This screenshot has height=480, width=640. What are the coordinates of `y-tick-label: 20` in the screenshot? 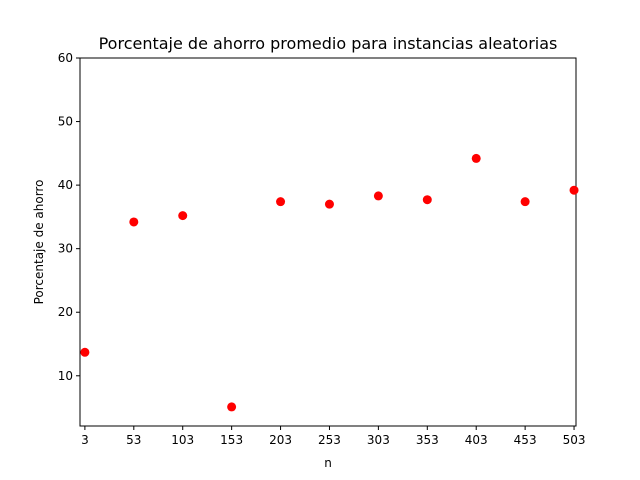 It's located at (65, 312).